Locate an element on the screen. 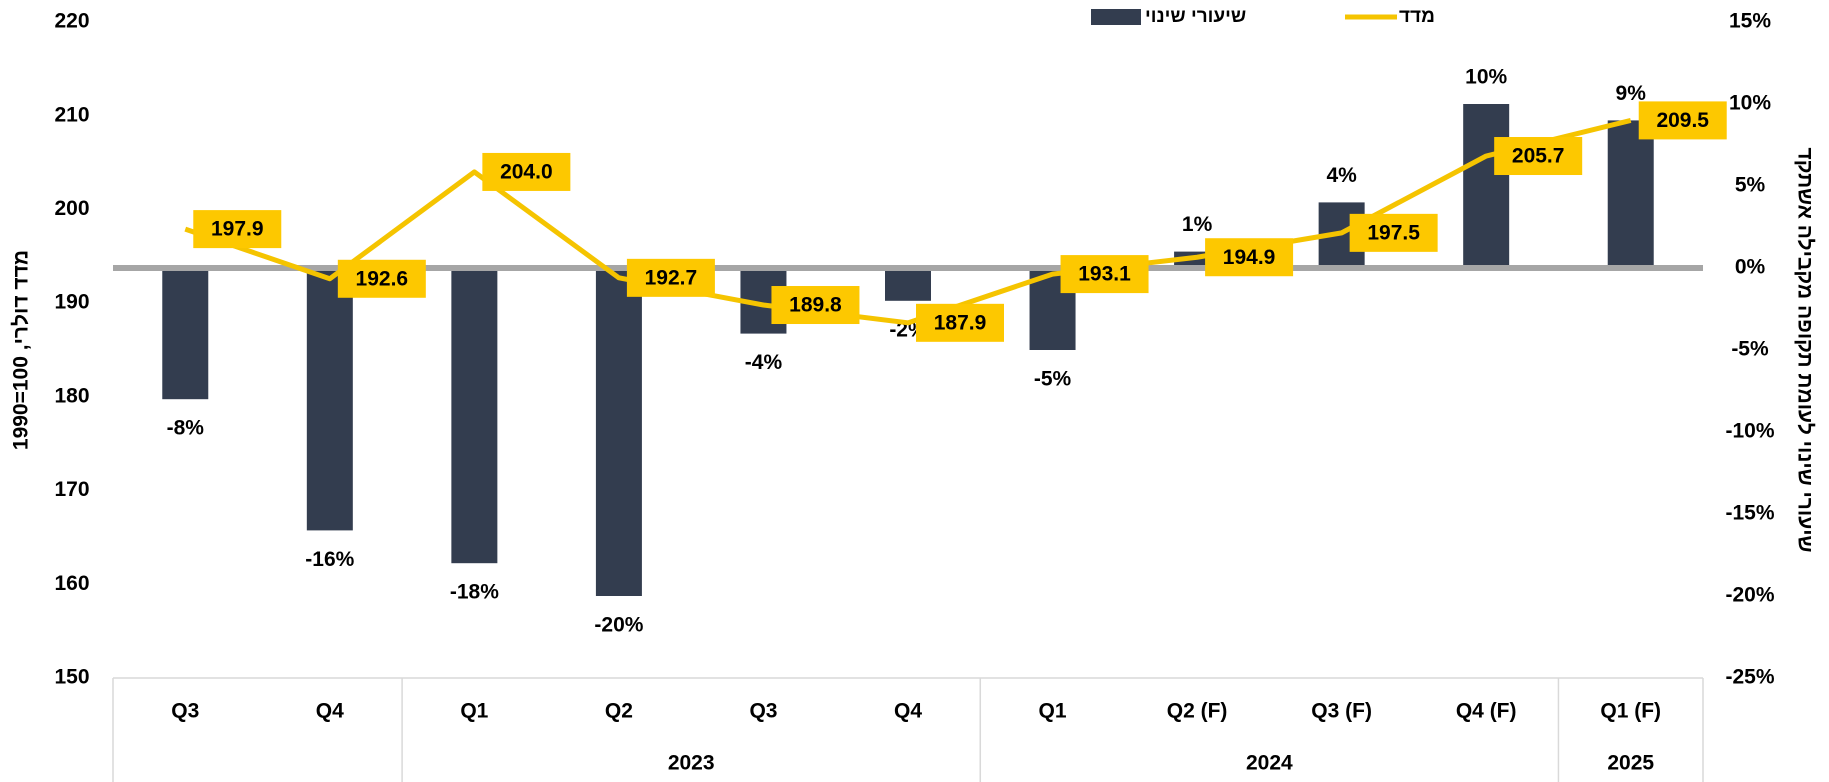 Image resolution: width=1829 pixels, height=782 pixels. y-tick-label: 180 is located at coordinates (71, 395).